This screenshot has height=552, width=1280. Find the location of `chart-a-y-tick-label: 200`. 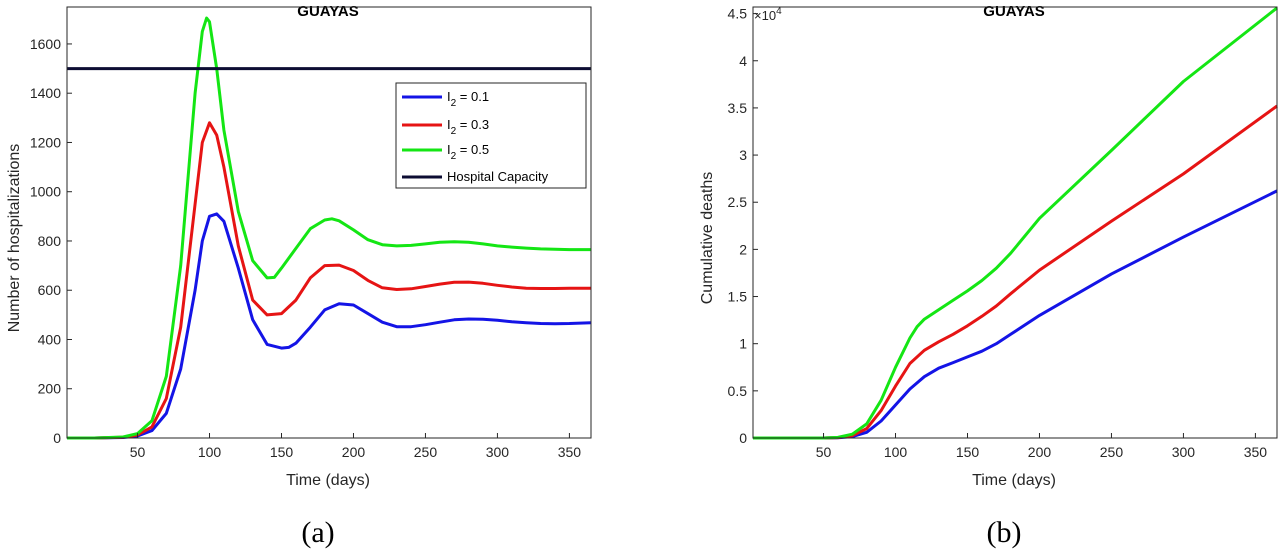

chart-a-y-tick-label: 200 is located at coordinates (50, 389).